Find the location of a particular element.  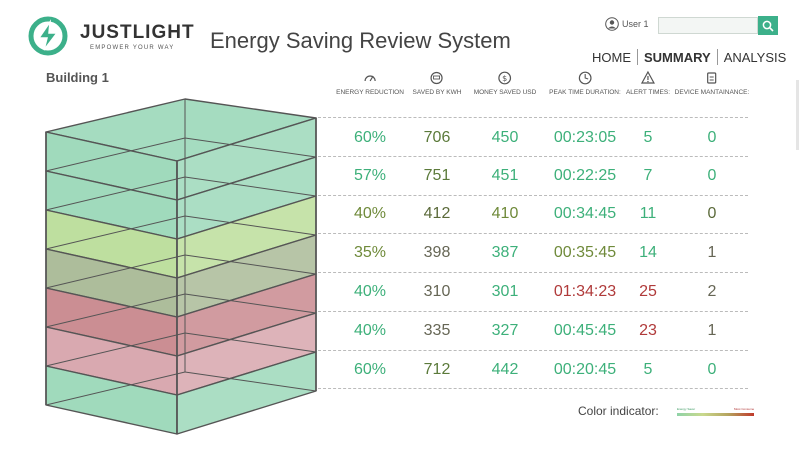

search-input is located at coordinates (708, 25).